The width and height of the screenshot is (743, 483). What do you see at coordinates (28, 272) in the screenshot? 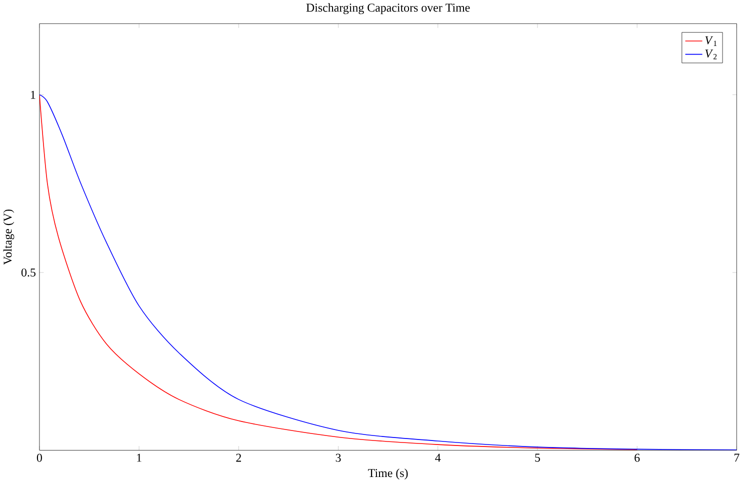
I see `y-tick-label: 0.5` at bounding box center [28, 272].